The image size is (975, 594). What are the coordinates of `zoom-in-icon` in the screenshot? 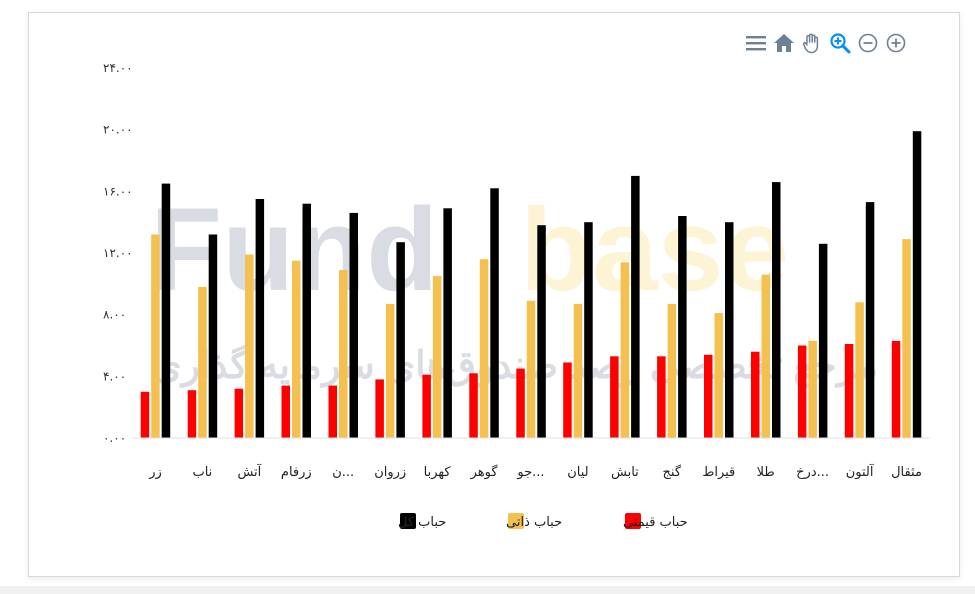 It's located at (840, 43).